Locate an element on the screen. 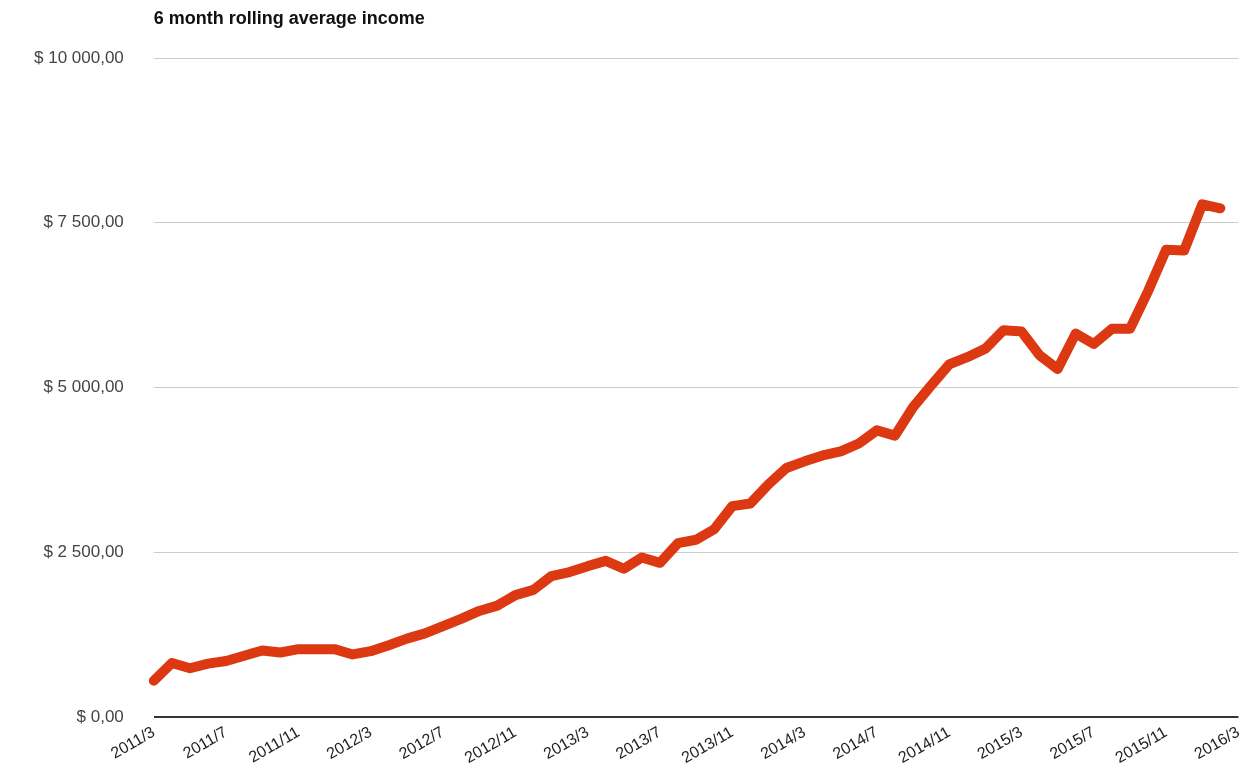  y-tick-label: $ 7 500,00 is located at coordinates (83, 222).